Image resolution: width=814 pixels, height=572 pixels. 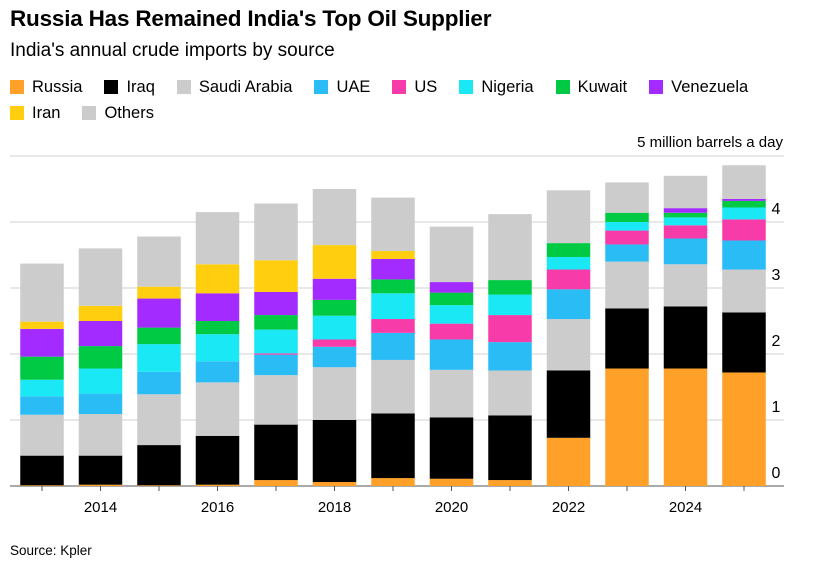 I want to click on bar-segment-us-2017, so click(x=276, y=354).